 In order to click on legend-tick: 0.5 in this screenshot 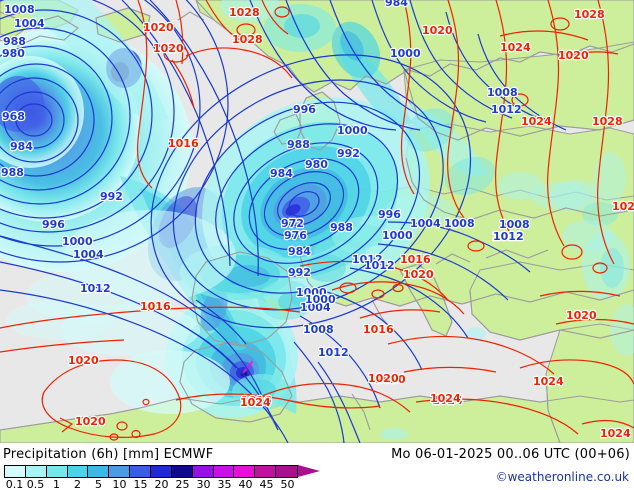, I will do `click(35, 484)`.